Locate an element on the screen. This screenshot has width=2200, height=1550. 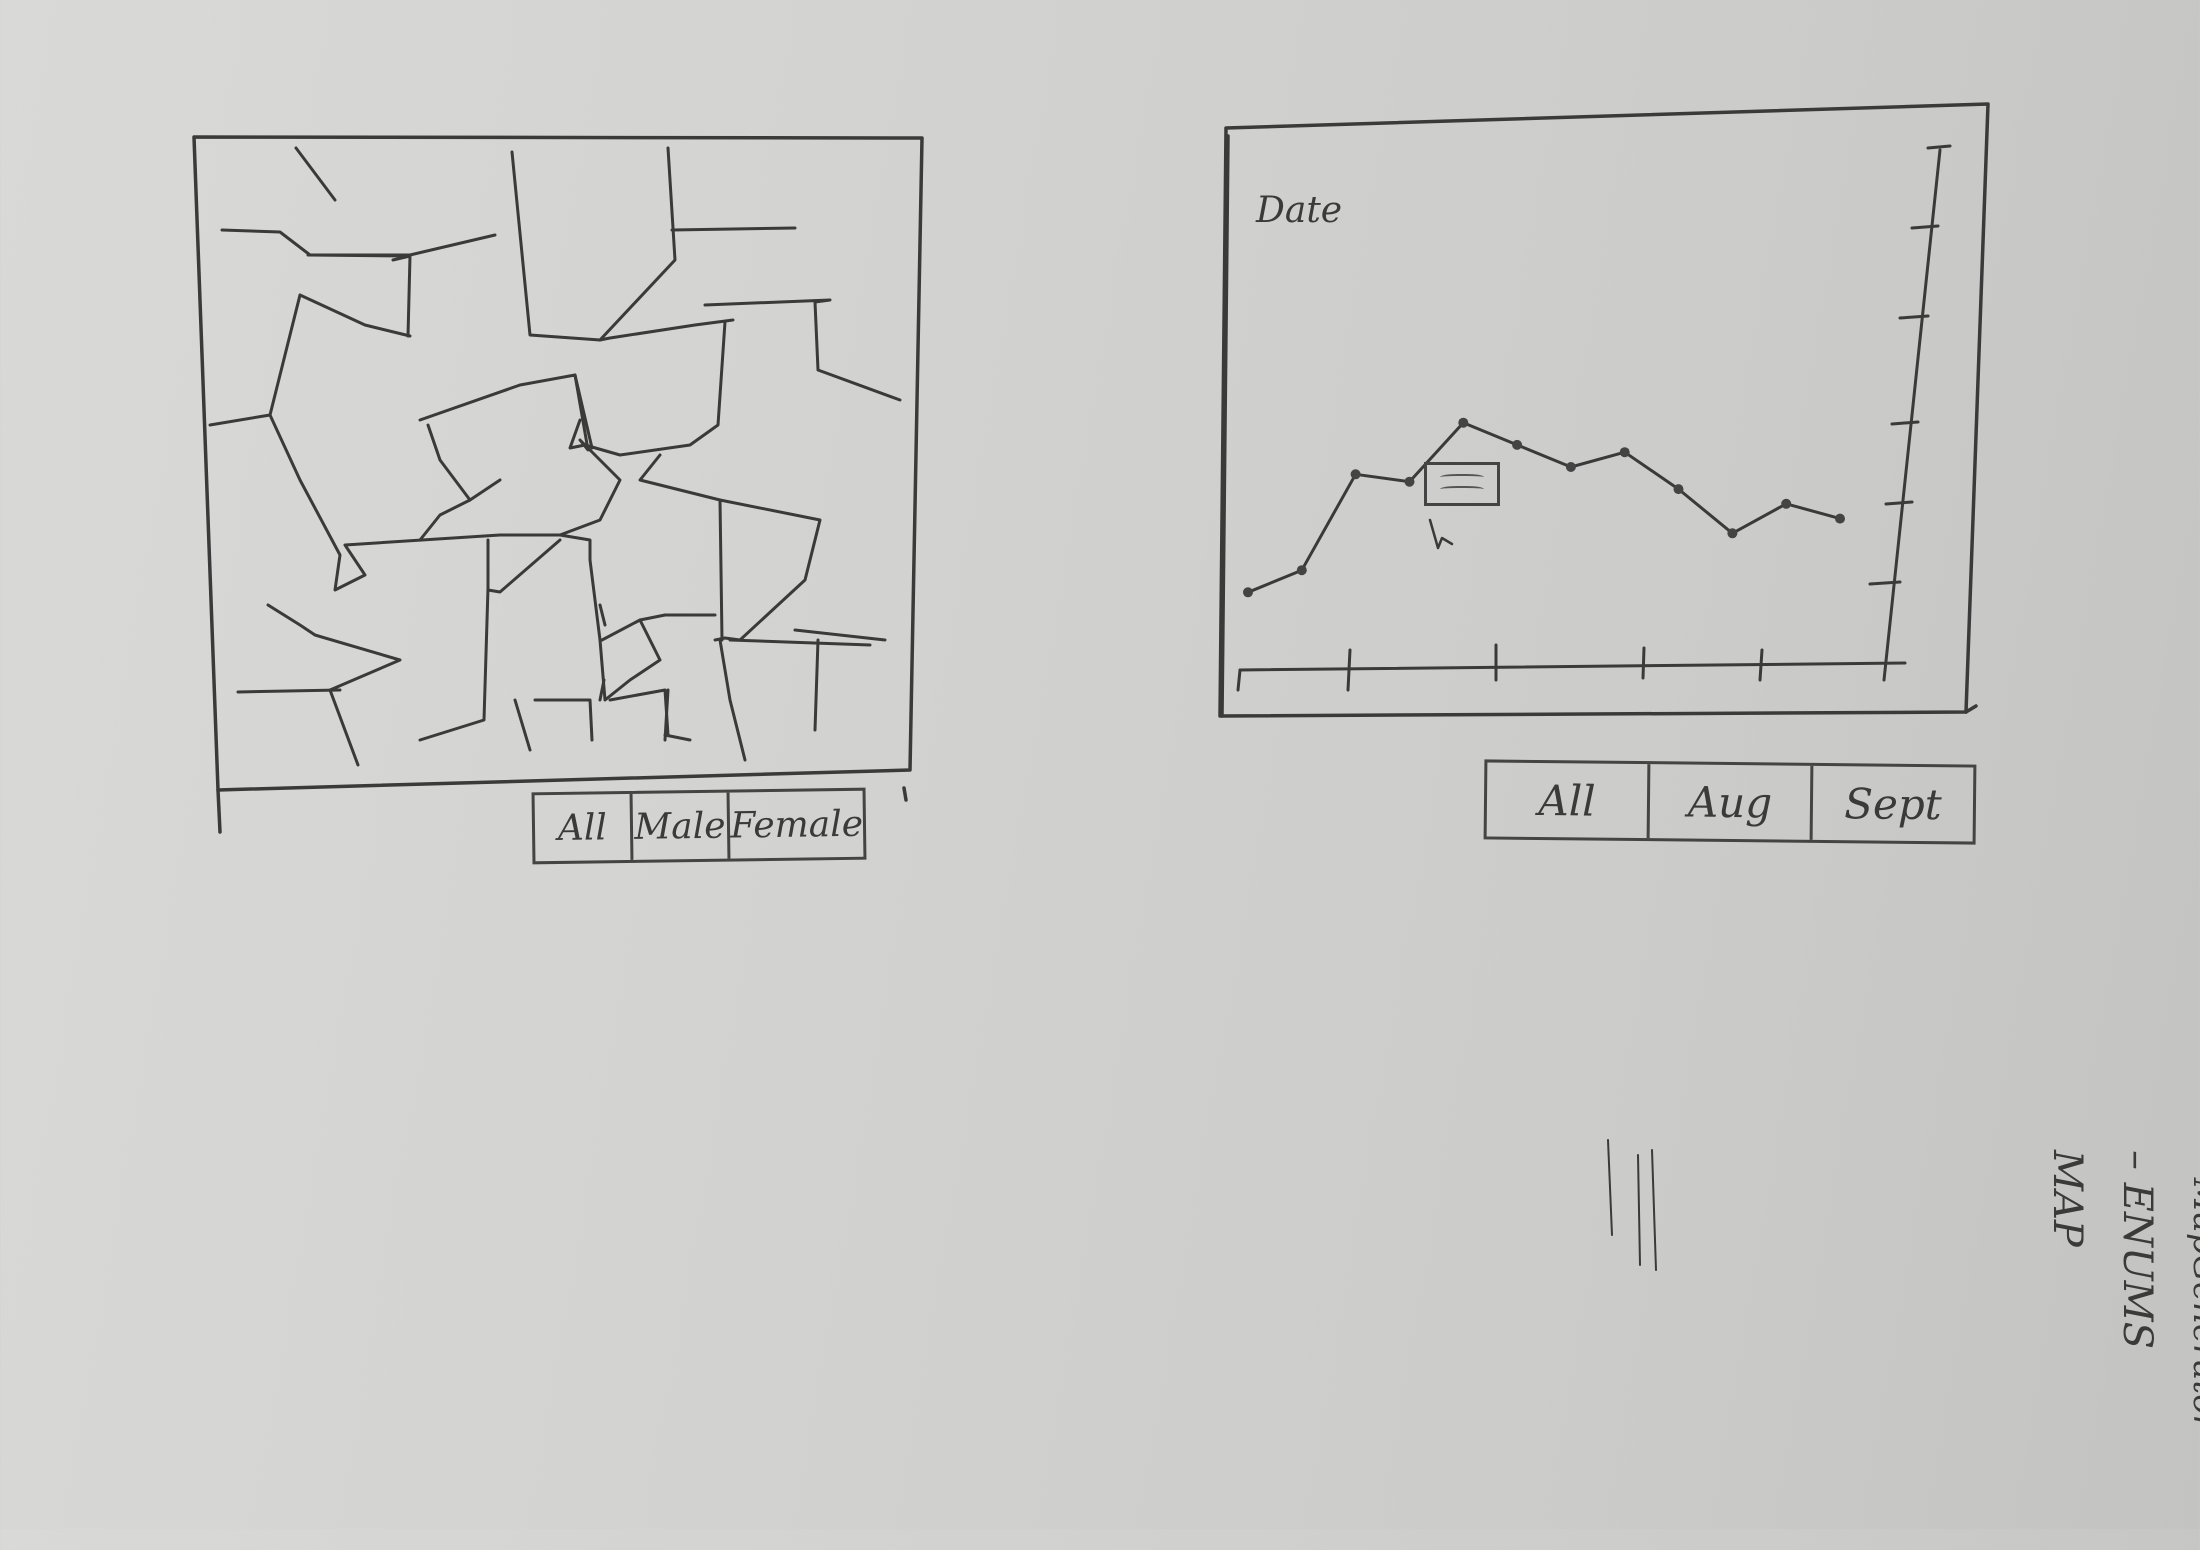
side-notes: MAP – ENUMS – MapGenerator – is located at coordinates (2085, 1350).